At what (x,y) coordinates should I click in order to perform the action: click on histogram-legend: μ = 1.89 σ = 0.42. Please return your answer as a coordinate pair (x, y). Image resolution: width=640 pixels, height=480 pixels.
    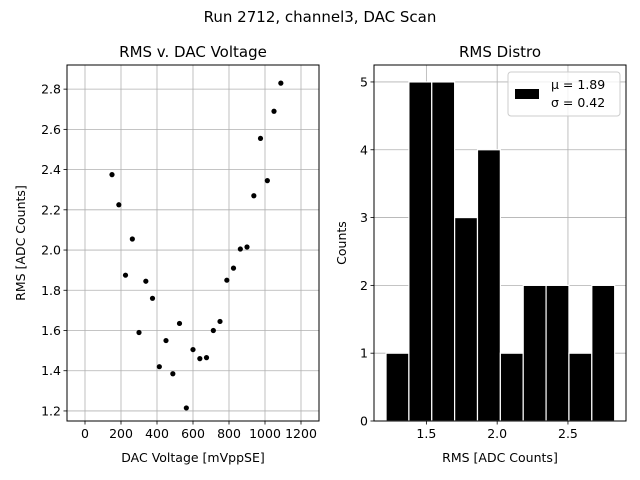
    Looking at the image, I should click on (564, 94).